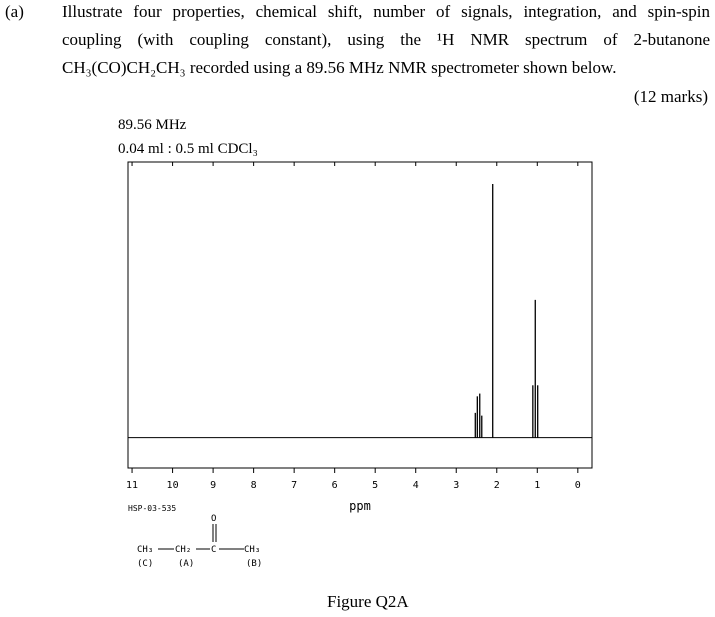 This screenshot has height=617, width=715. I want to click on x-tick-label: 8, so click(254, 485).